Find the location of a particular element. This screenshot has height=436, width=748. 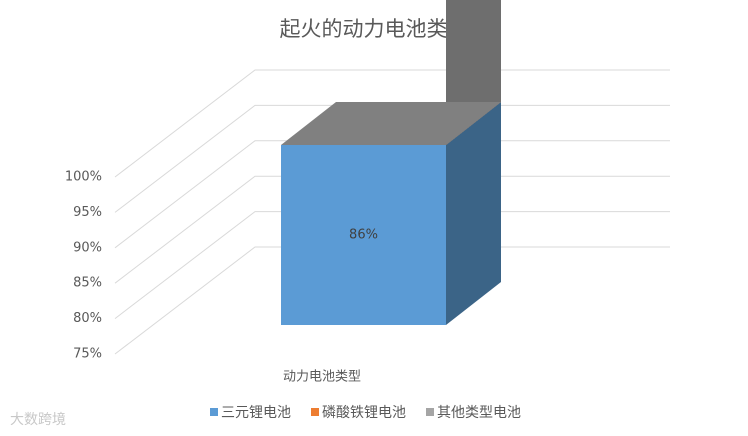

y-tick-label: 80% is located at coordinates (87, 318).